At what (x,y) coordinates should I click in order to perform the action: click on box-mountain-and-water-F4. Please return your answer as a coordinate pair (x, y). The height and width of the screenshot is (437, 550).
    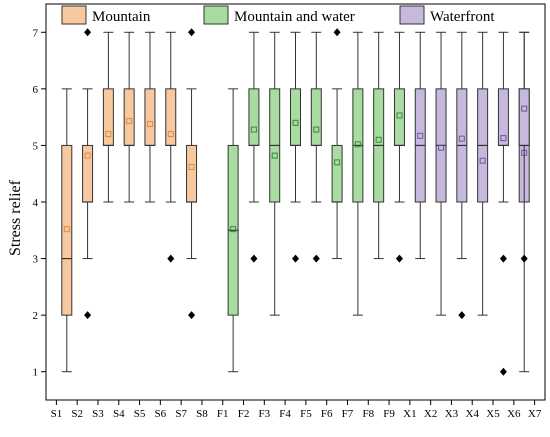
    Looking at the image, I should click on (275, 173).